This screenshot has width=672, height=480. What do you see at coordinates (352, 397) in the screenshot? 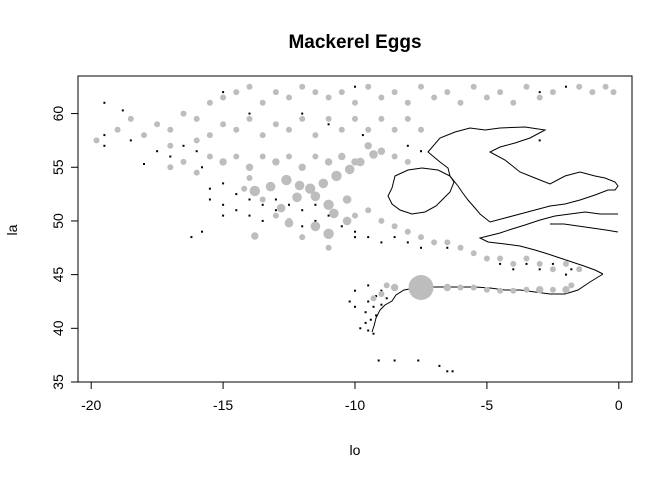
I see `x-axis: -20 -15 -10 -5 0` at bounding box center [352, 397].